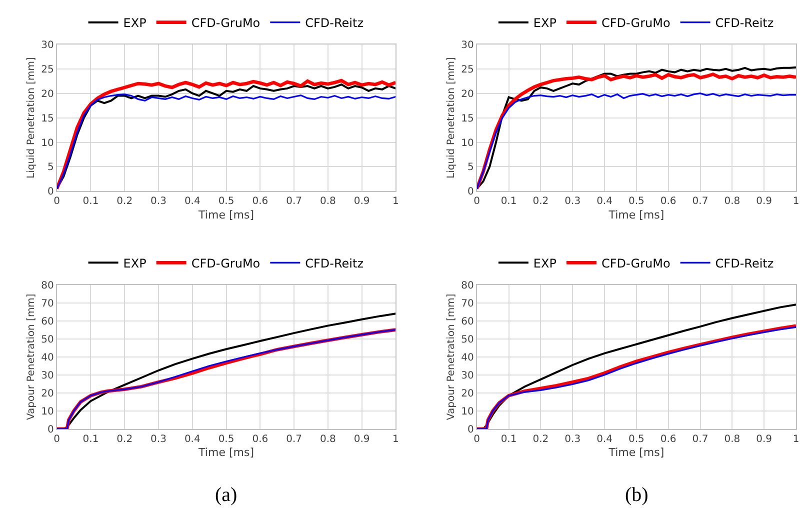  What do you see at coordinates (226, 495) in the screenshot?
I see `text: (a)` at bounding box center [226, 495].